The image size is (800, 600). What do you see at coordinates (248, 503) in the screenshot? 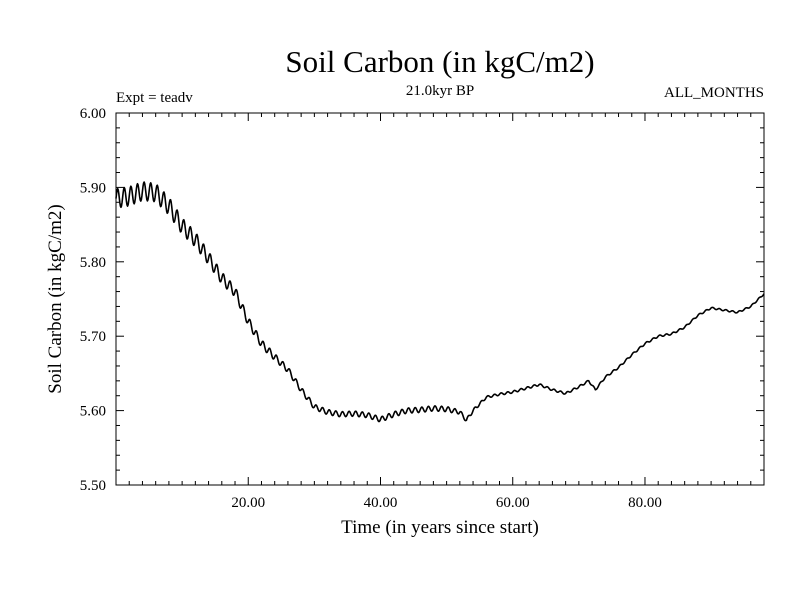
I see `x-tick-label: 20.00` at bounding box center [248, 503].